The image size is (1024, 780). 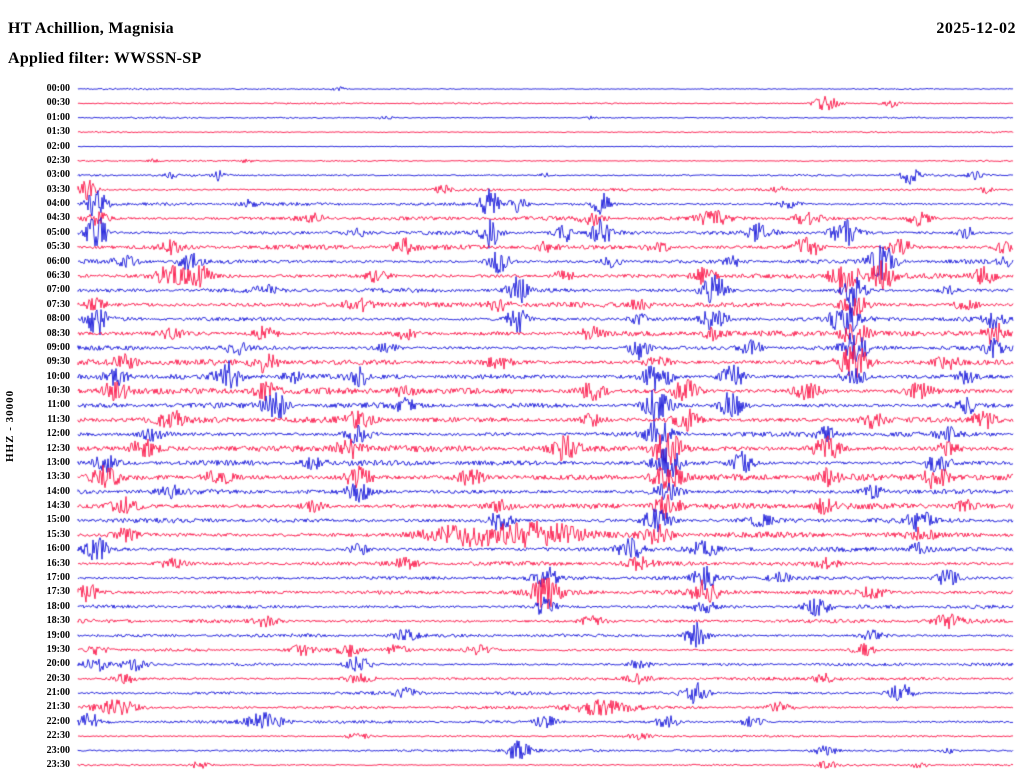 What do you see at coordinates (58, 520) in the screenshot?
I see `time-label: 15:00` at bounding box center [58, 520].